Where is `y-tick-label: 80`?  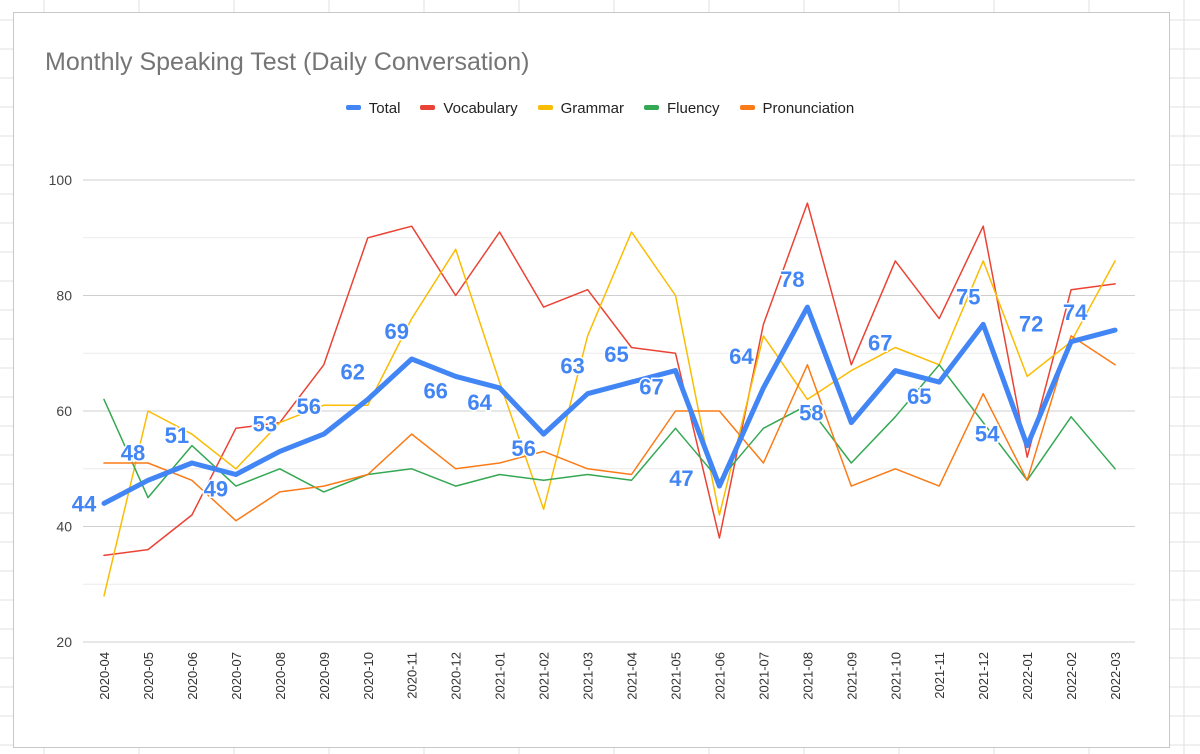 y-tick-label: 80 is located at coordinates (64, 296).